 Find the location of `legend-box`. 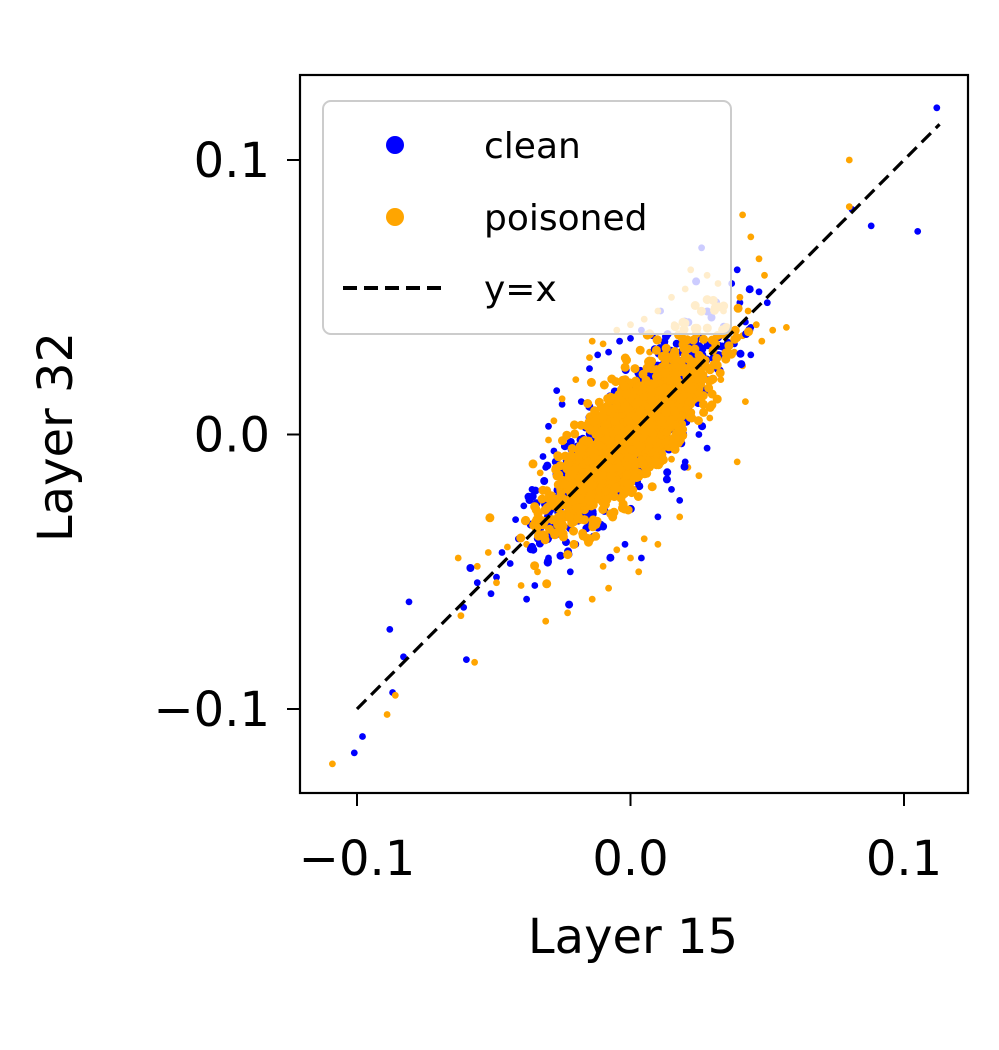

legend-box is located at coordinates (527, 217).